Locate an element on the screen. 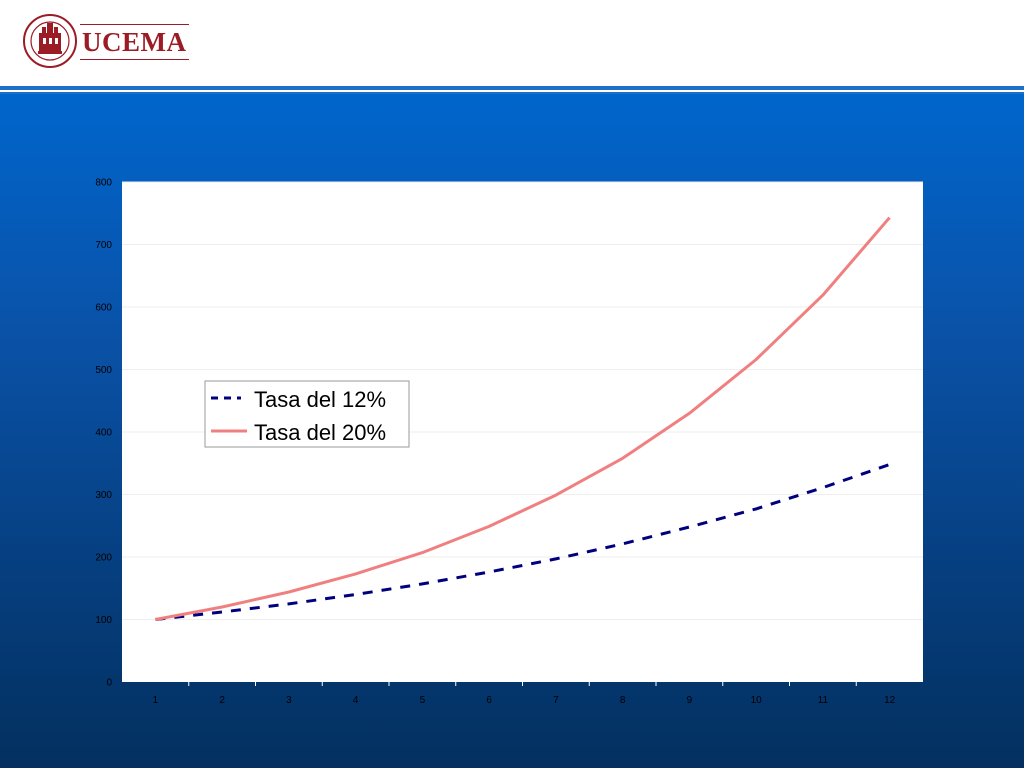 Image resolution: width=1024 pixels, height=768 pixels. x-tick-label-7: 7 is located at coordinates (556, 700).